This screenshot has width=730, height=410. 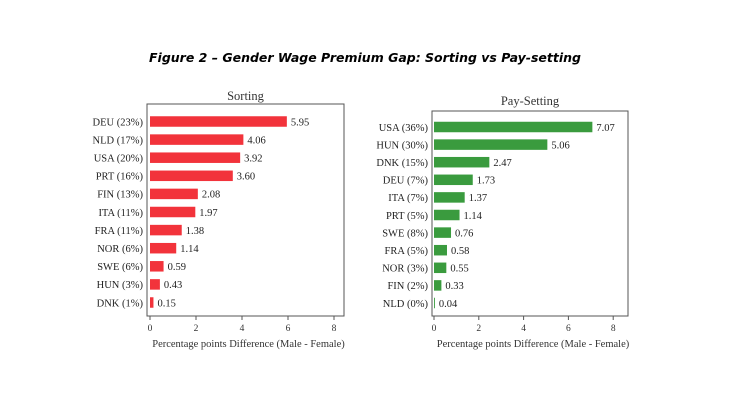 What do you see at coordinates (120, 285) in the screenshot?
I see `sorting-category-label: HUN (3%)` at bounding box center [120, 285].